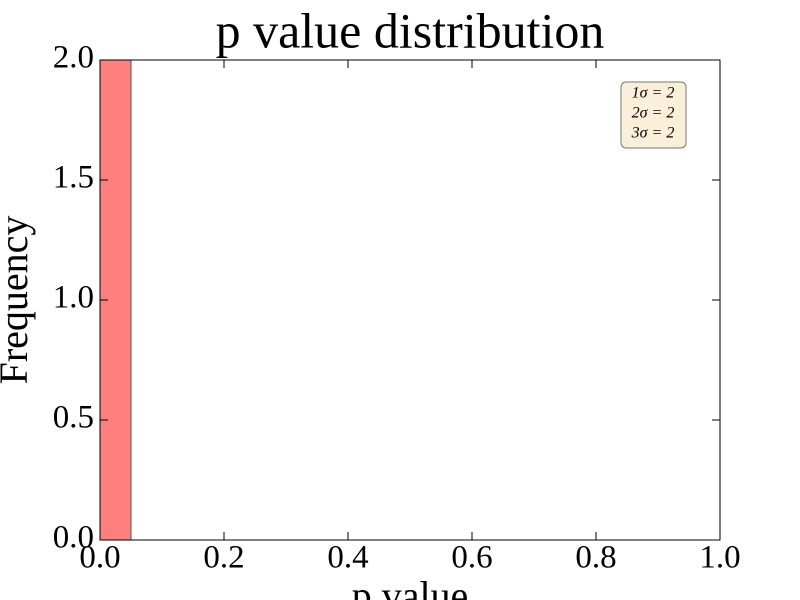 The height and width of the screenshot is (600, 800). What do you see at coordinates (73, 58) in the screenshot?
I see `y-tick-label: 2.0` at bounding box center [73, 58].